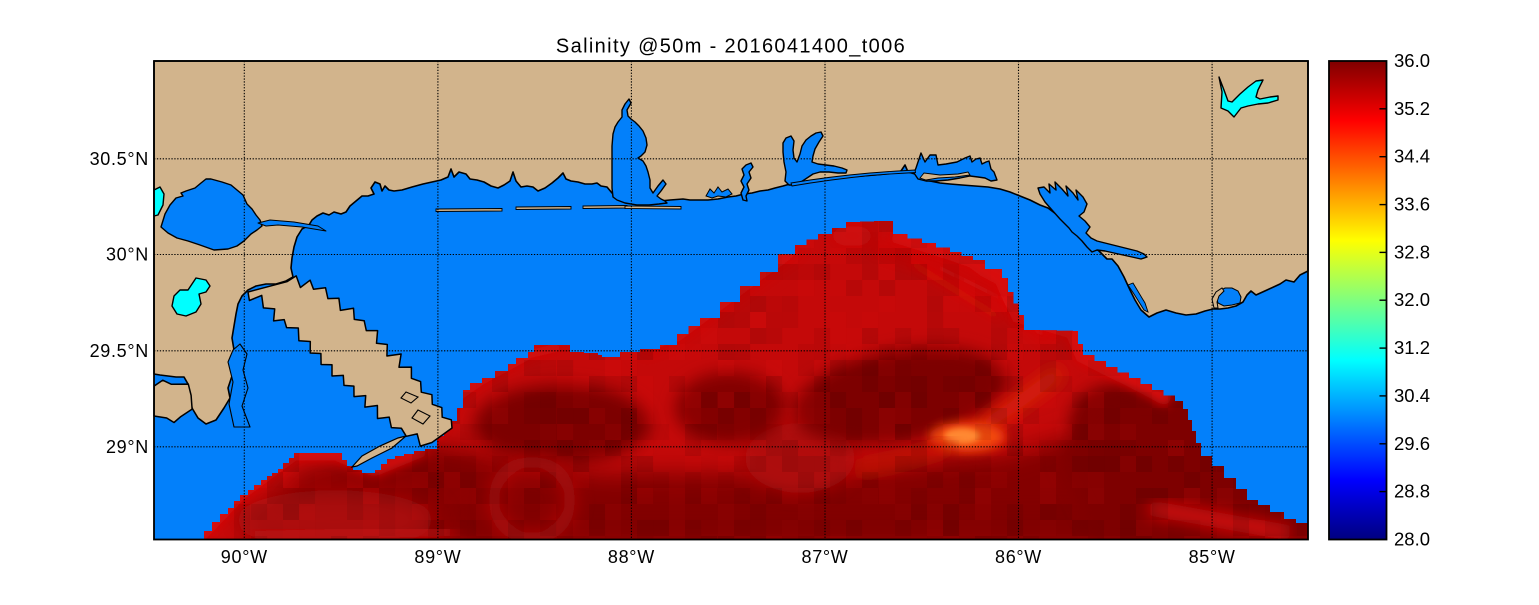  I want to click on svg-text: 85°W, so click(1212, 557).